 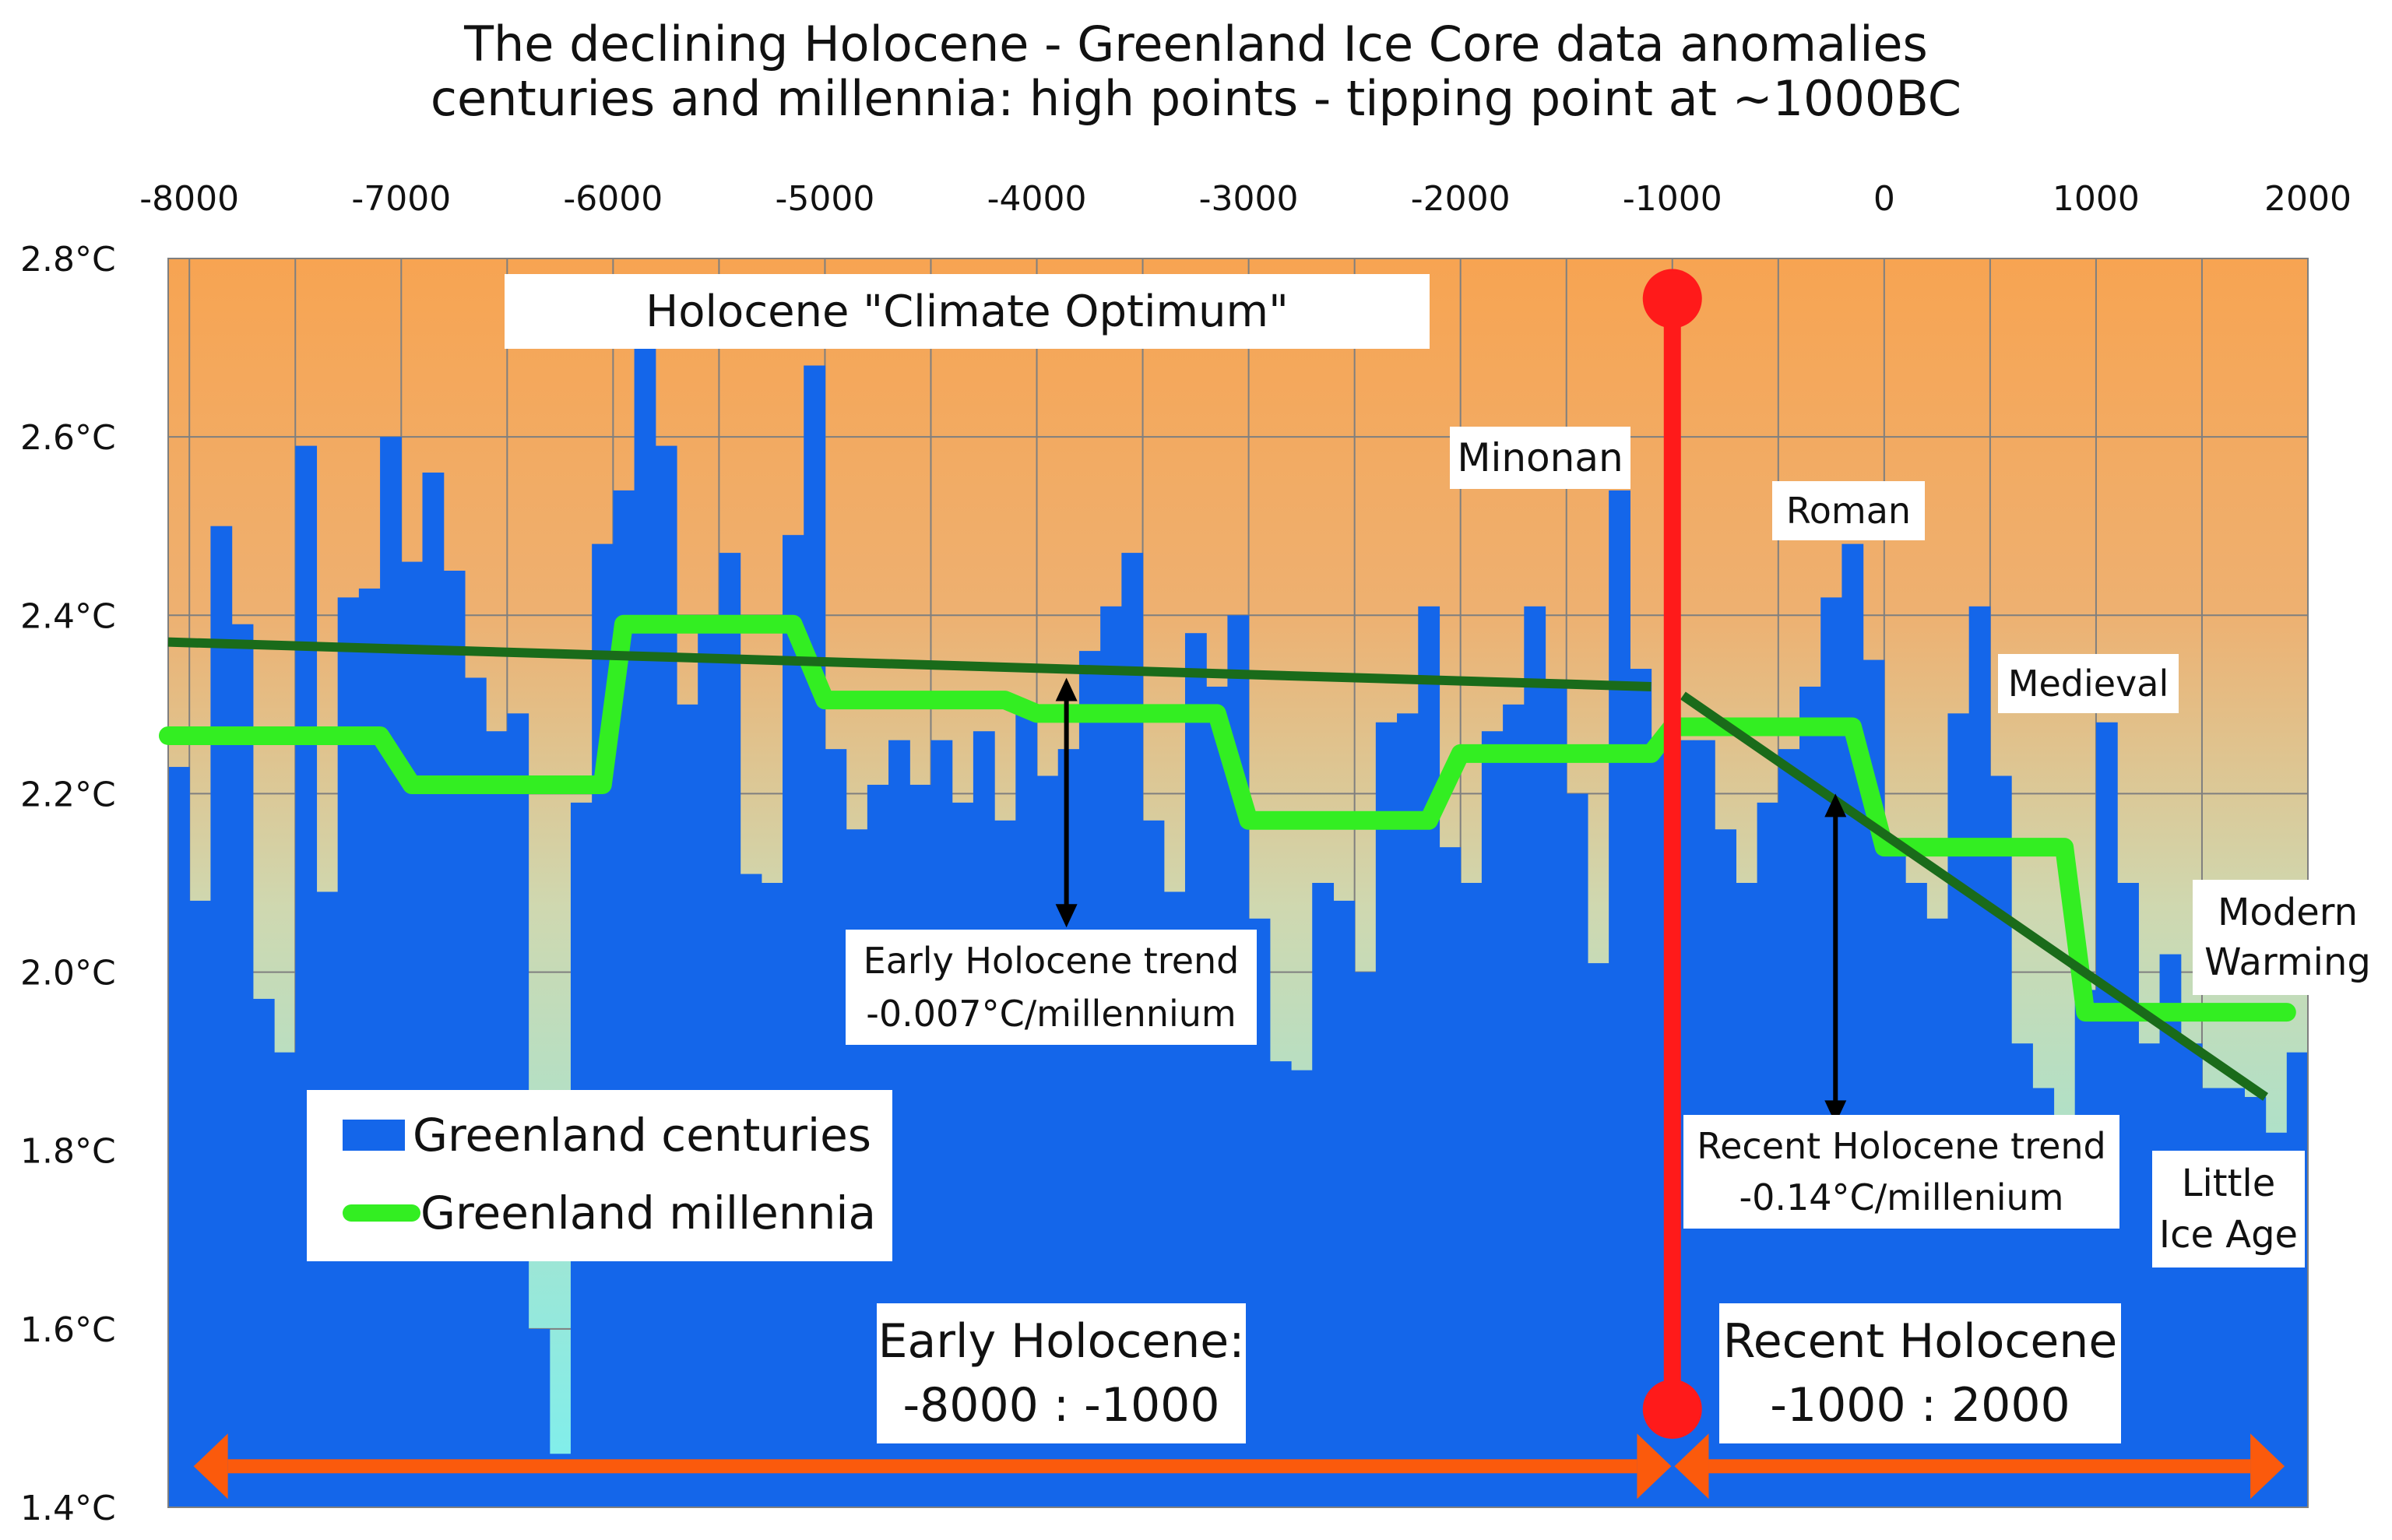 What do you see at coordinates (211, 1466) in the screenshot?
I see `early-period-arrow-head-left` at bounding box center [211, 1466].